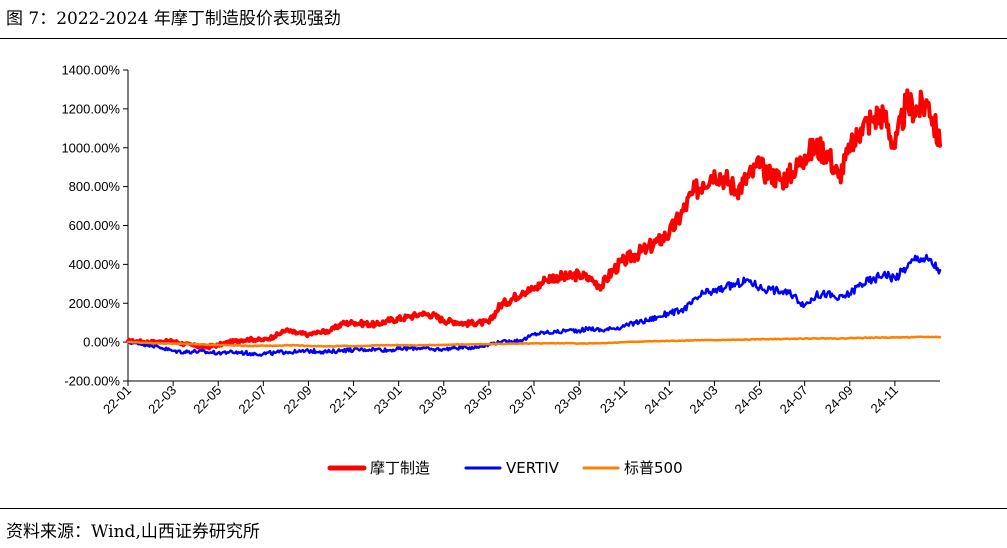  What do you see at coordinates (90, 108) in the screenshot?
I see `y-tick-label: 1200.00%` at bounding box center [90, 108].